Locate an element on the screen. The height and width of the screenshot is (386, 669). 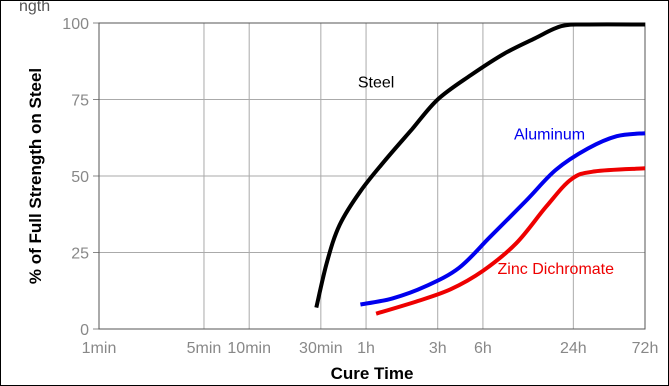
x-tick-label: 6h is located at coordinates (483, 348).